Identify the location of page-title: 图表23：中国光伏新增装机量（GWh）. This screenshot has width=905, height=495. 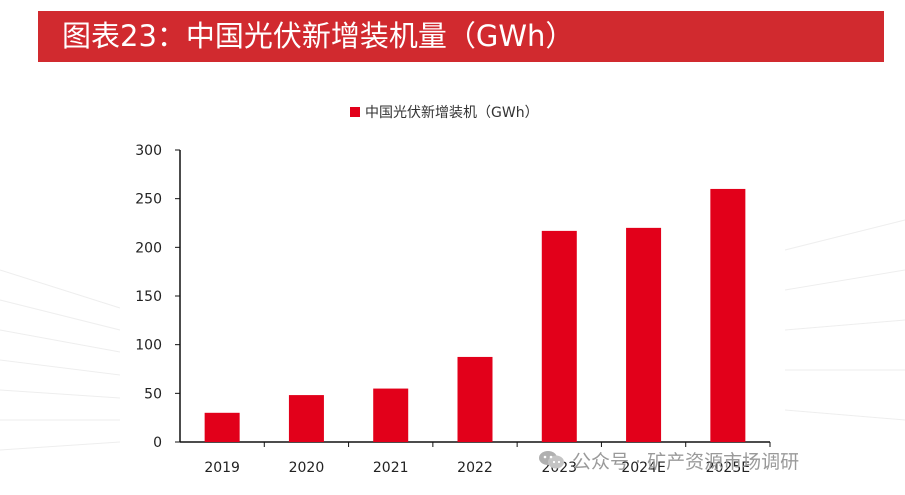
(318, 36).